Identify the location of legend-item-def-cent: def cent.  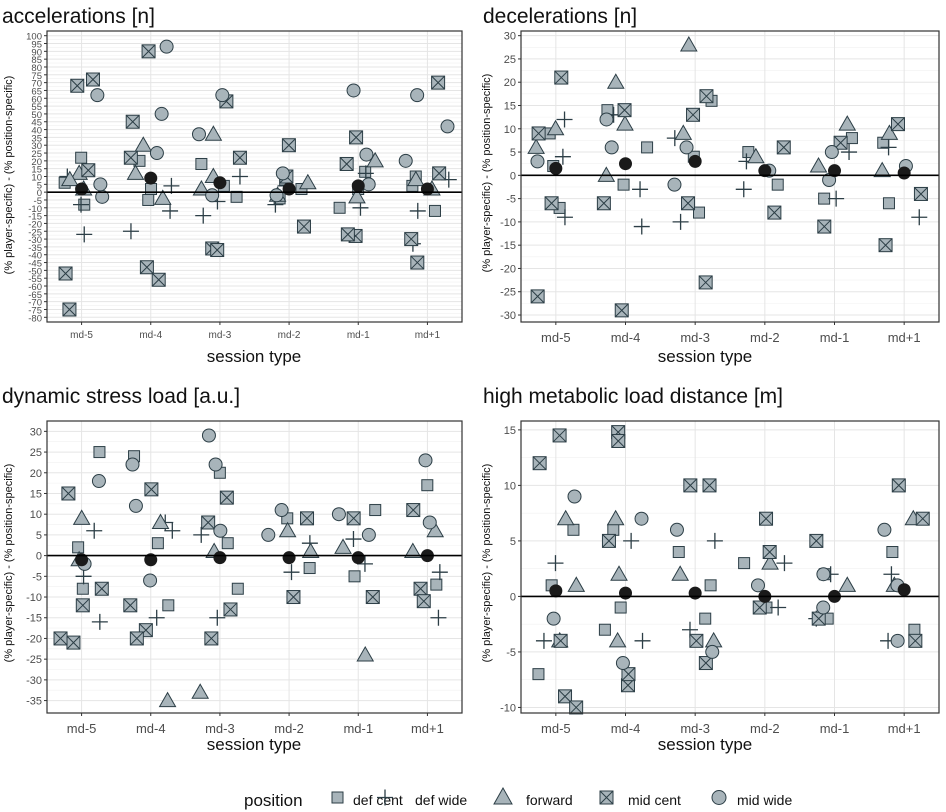
(367, 799).